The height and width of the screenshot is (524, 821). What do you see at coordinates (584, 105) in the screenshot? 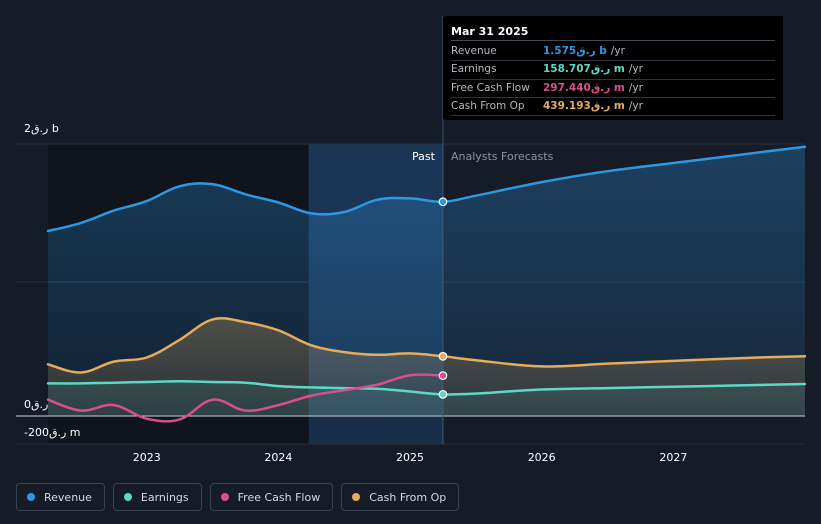
I see `tooltip-row-value: 439.193ر.ق m` at bounding box center [584, 105].